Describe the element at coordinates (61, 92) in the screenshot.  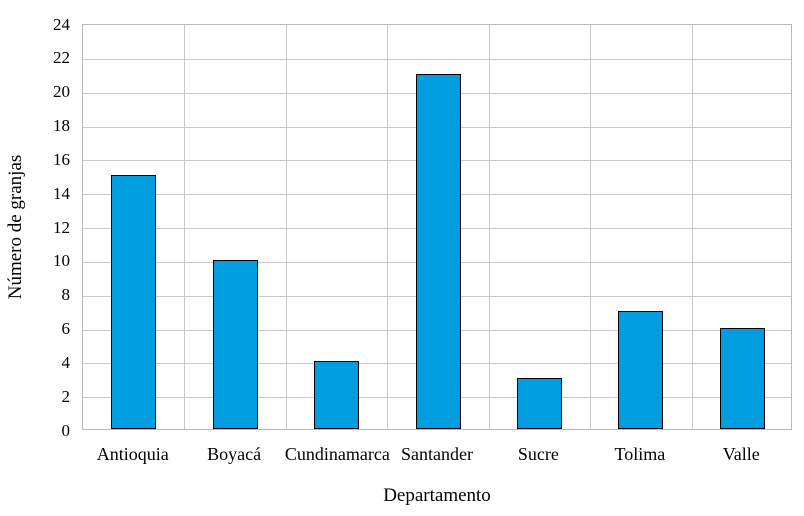
I see `y-tick-label: 20` at that location.